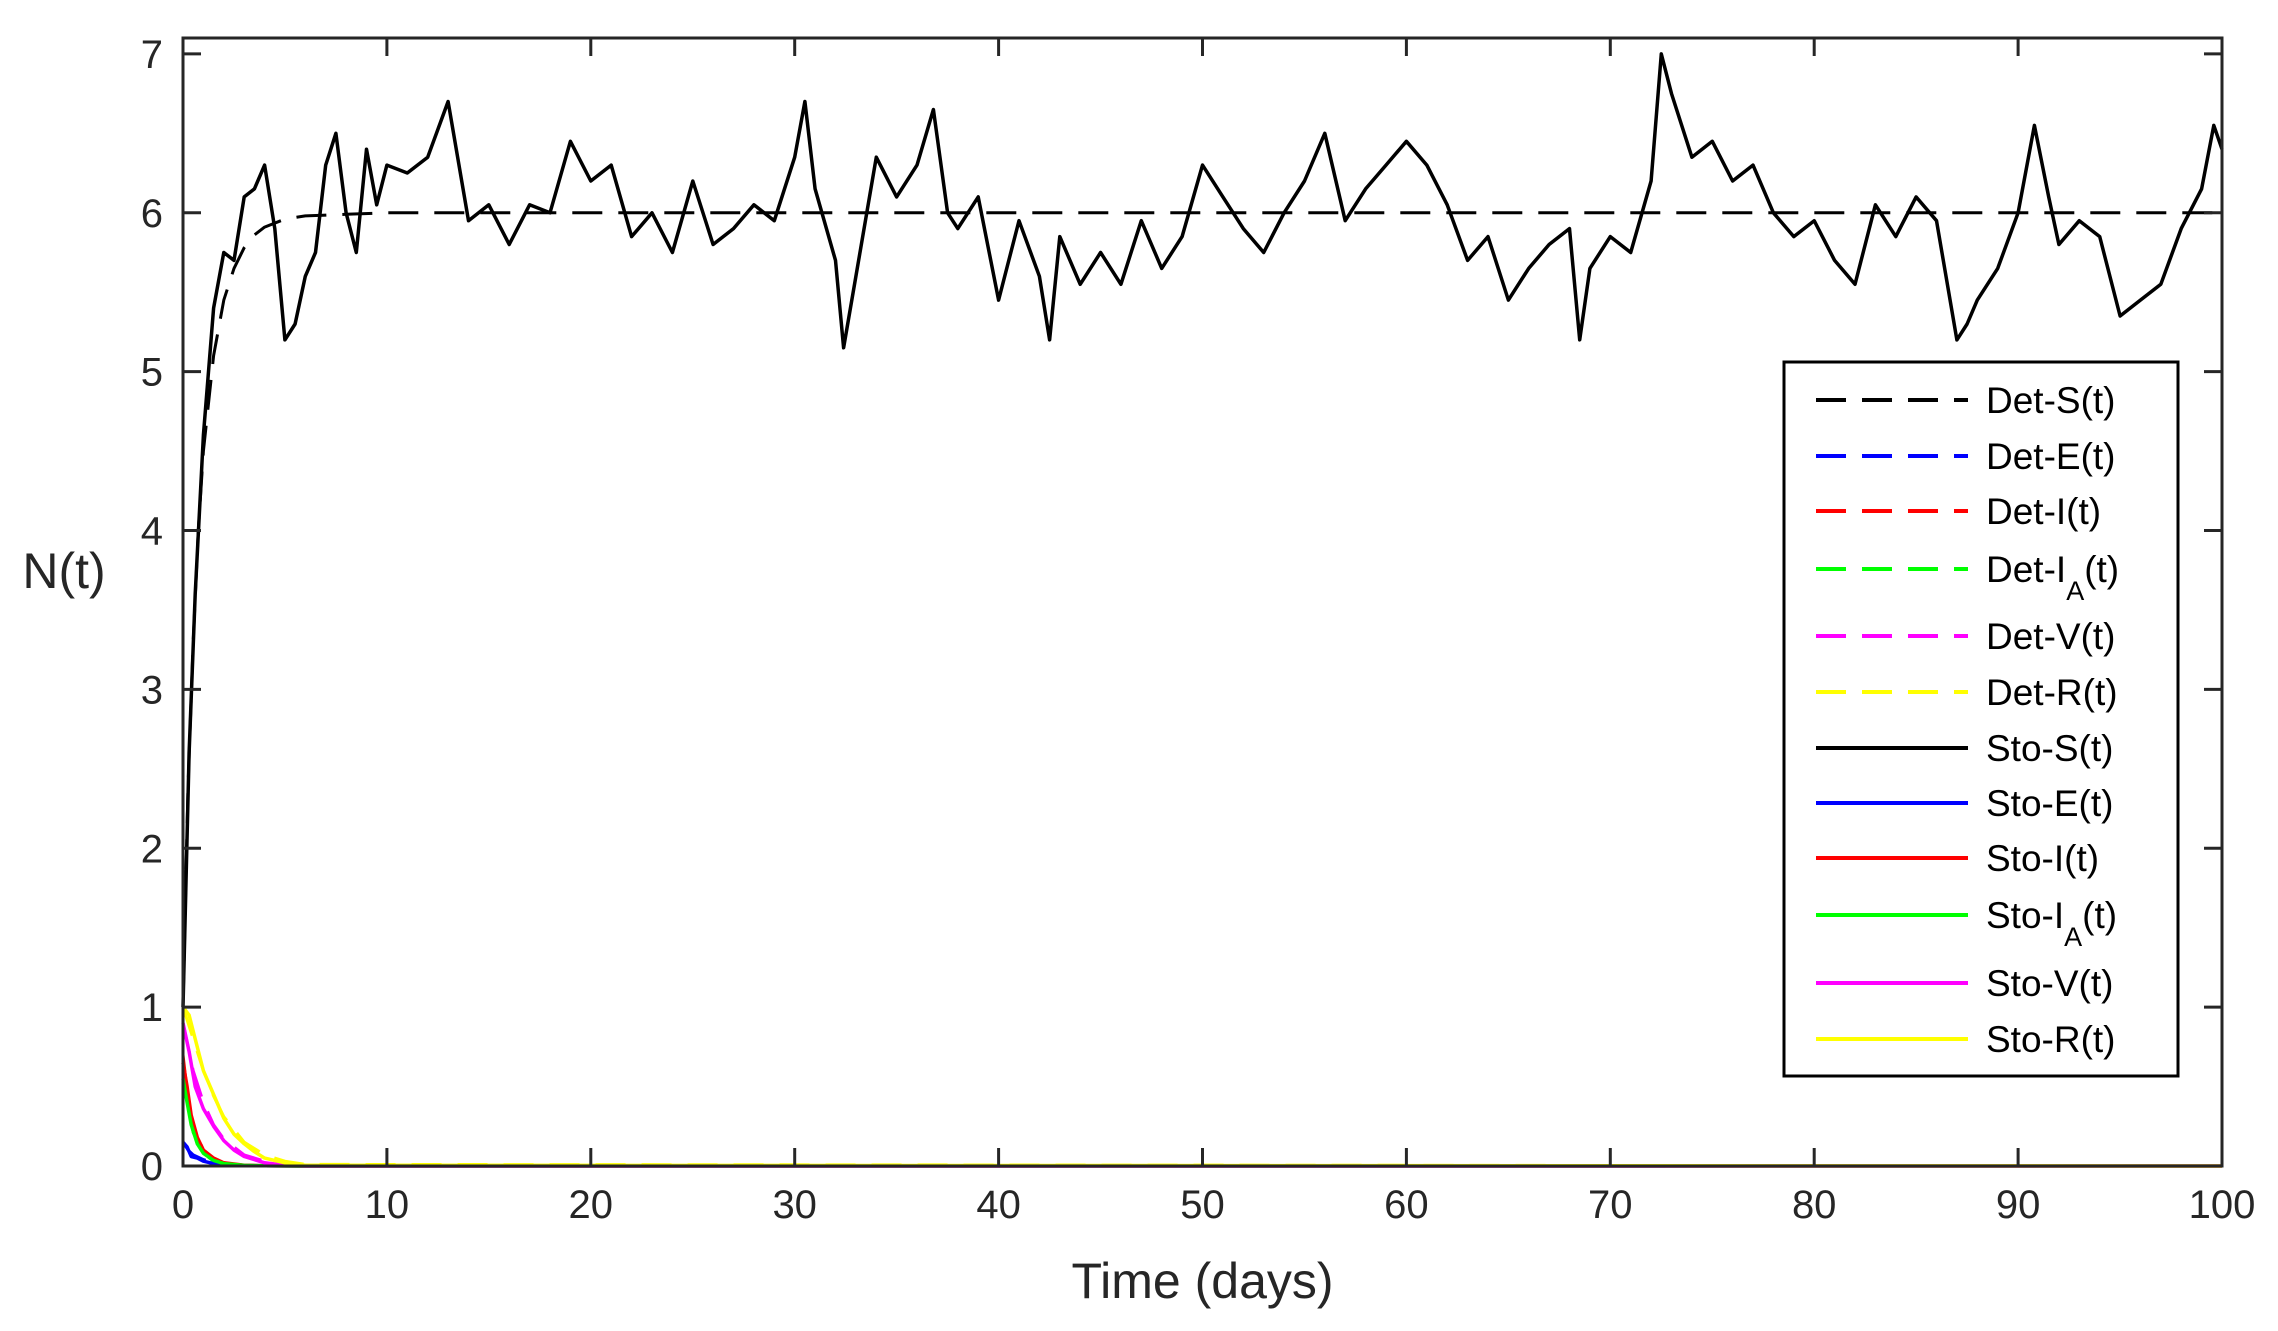 Image resolution: width=2278 pixels, height=1331 pixels. Describe the element at coordinates (63, 571) in the screenshot. I see `y-axis-label: N(t)` at that location.